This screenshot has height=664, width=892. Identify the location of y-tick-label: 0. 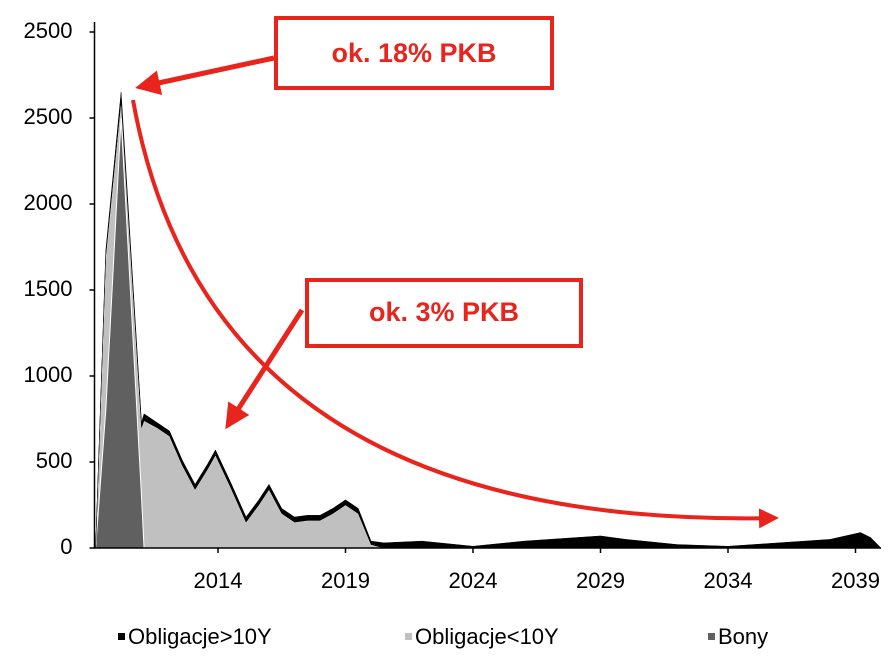
(66, 546).